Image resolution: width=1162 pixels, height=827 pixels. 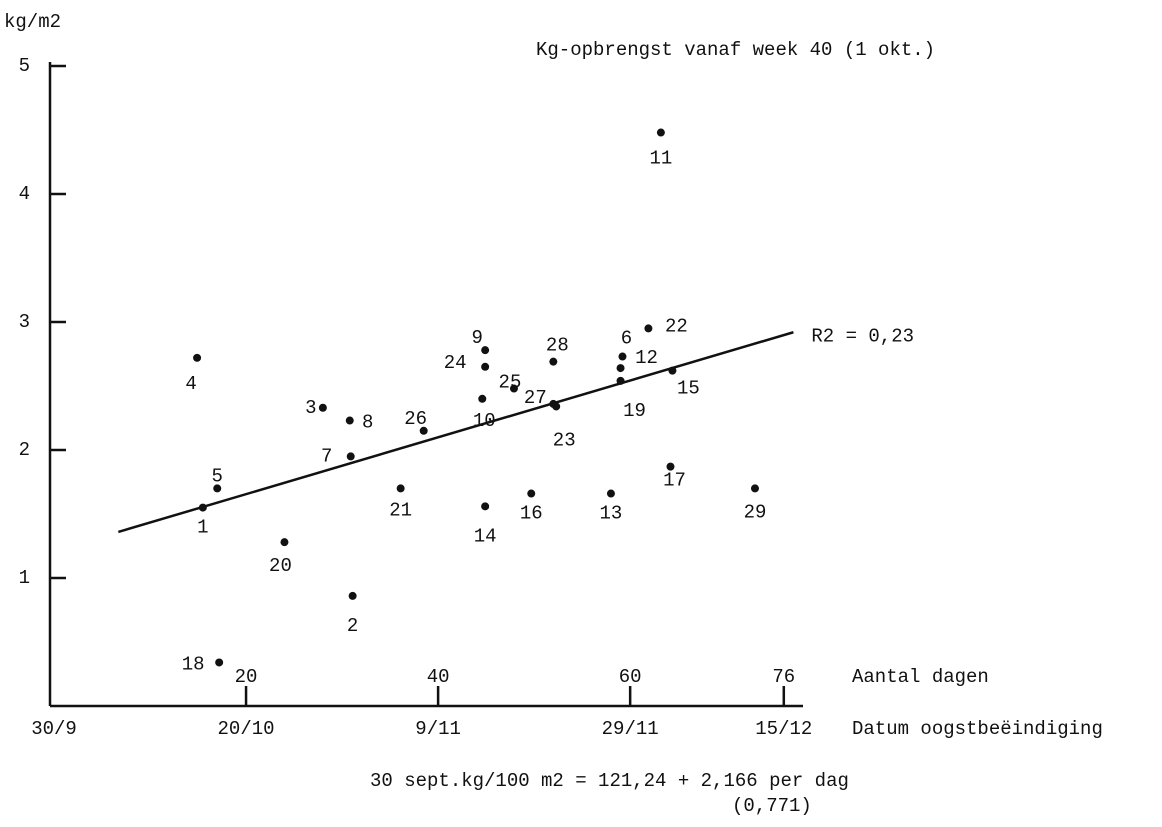 What do you see at coordinates (24, 322) in the screenshot?
I see `y-tick-label: 3` at bounding box center [24, 322].